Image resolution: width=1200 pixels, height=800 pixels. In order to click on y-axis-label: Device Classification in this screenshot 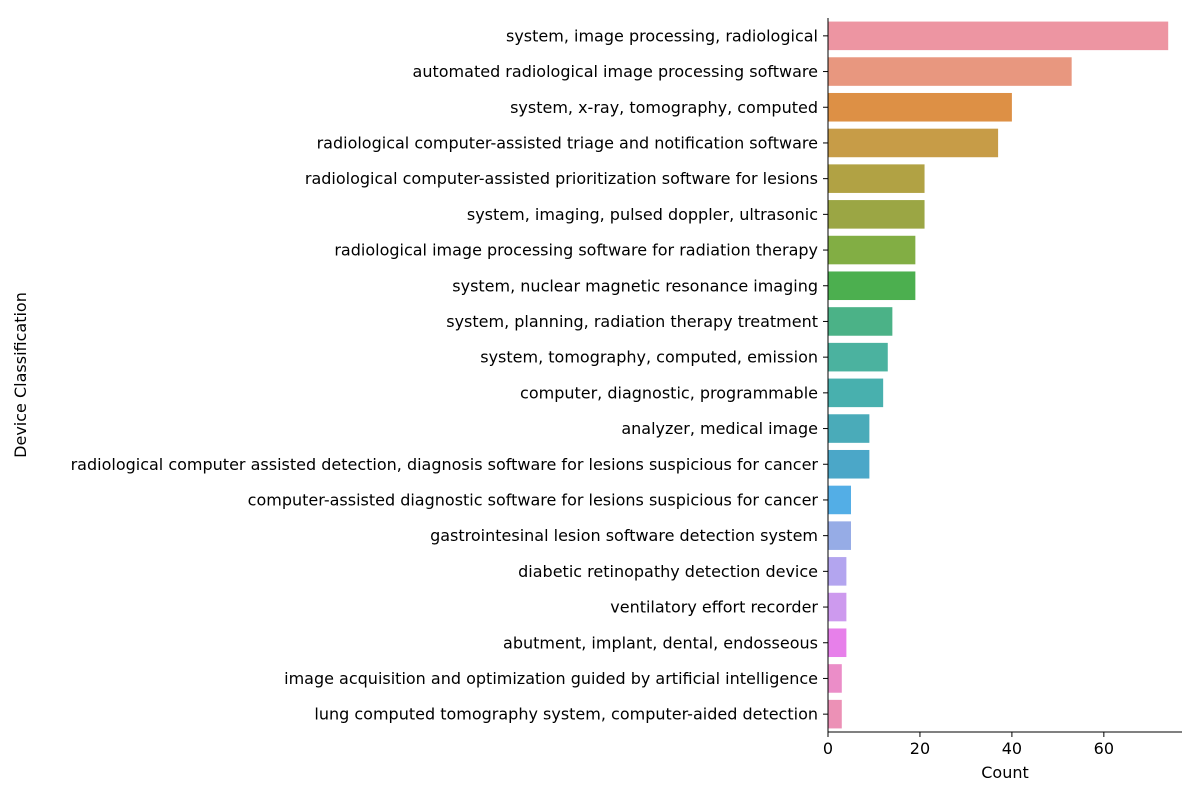, I will do `click(20, 375)`.